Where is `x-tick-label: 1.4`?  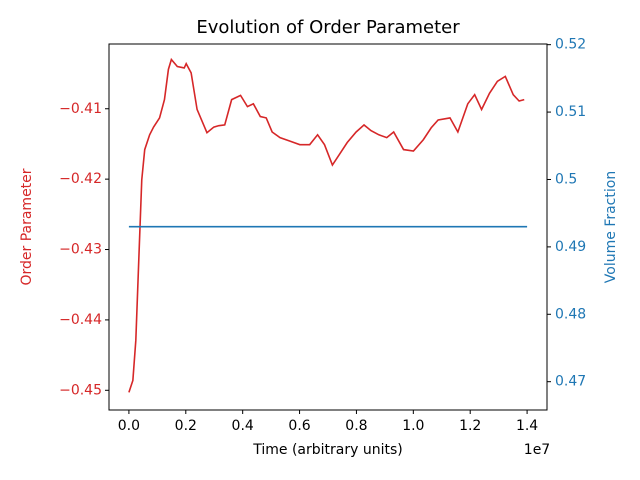 x-tick-label: 1.4 is located at coordinates (527, 426).